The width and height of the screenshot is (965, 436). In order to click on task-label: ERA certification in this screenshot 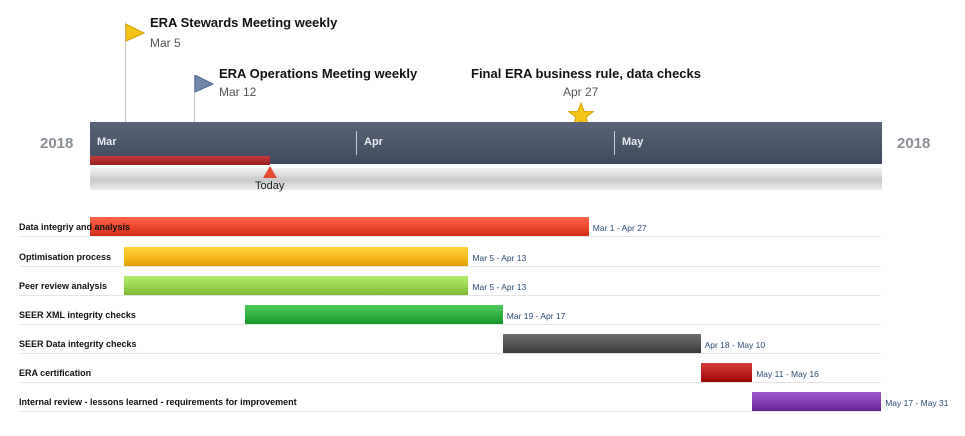, I will do `click(55, 373)`.